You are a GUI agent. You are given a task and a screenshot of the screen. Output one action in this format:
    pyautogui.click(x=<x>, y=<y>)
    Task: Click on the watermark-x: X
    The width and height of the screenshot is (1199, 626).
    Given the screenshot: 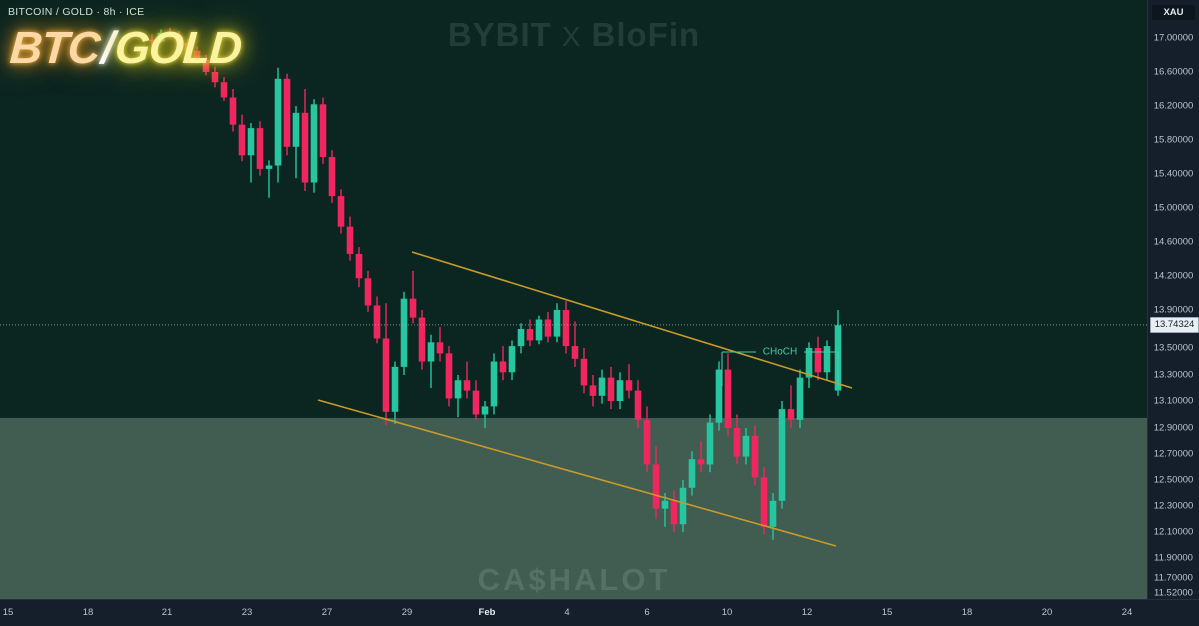 What is the action you would take?
    pyautogui.click(x=571, y=36)
    